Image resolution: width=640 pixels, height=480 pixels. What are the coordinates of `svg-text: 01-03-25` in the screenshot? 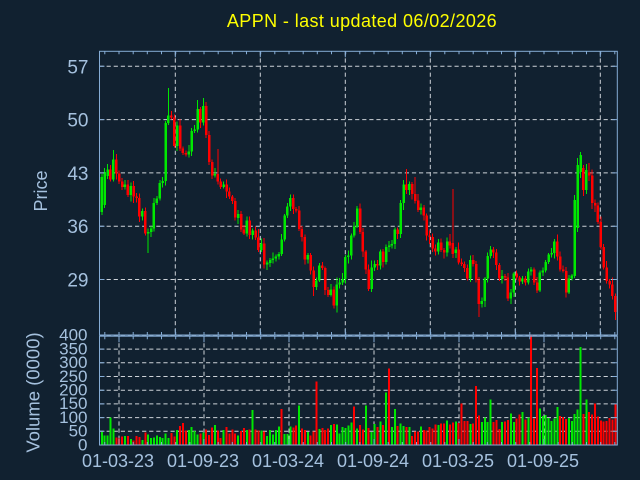 It's located at (458, 461).